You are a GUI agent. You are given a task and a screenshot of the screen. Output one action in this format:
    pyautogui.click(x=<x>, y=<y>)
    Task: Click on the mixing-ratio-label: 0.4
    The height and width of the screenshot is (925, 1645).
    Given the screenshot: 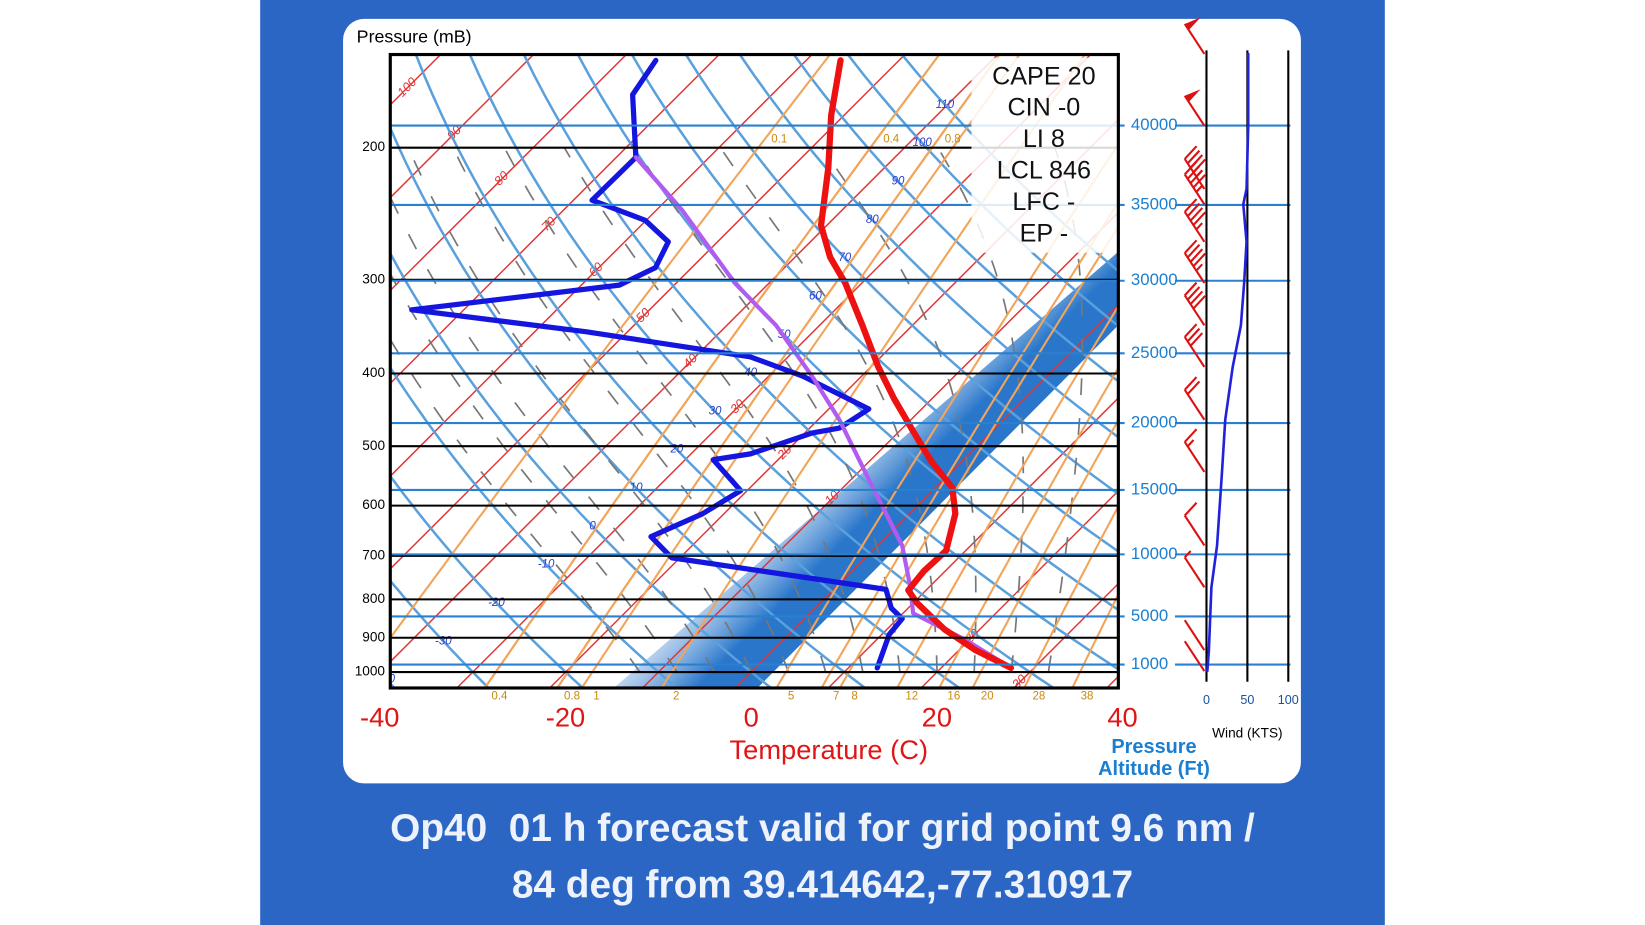 What is the action you would take?
    pyautogui.click(x=499, y=696)
    